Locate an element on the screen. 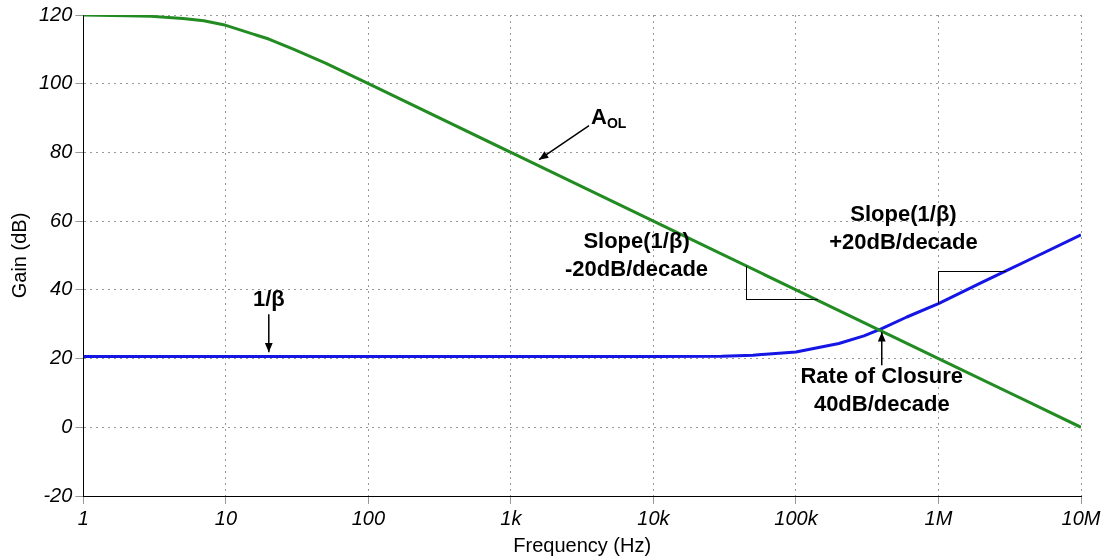  x-tick-label: 10 is located at coordinates (226, 517).